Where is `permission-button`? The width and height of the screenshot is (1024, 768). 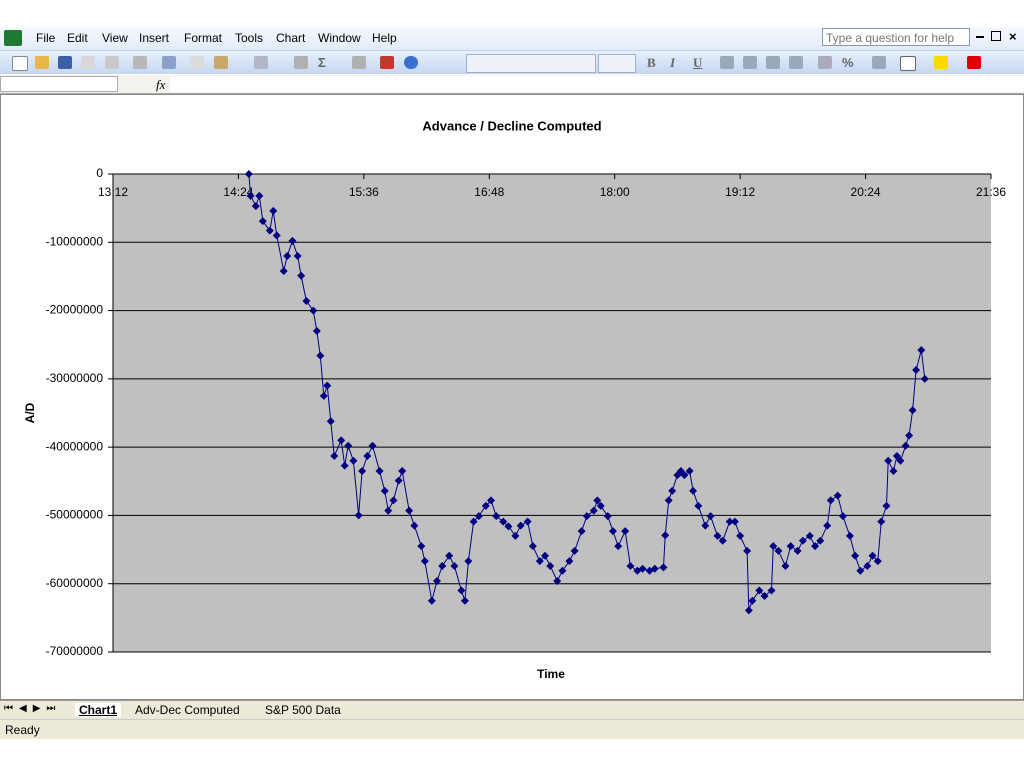
permission-button is located at coordinates (88, 62).